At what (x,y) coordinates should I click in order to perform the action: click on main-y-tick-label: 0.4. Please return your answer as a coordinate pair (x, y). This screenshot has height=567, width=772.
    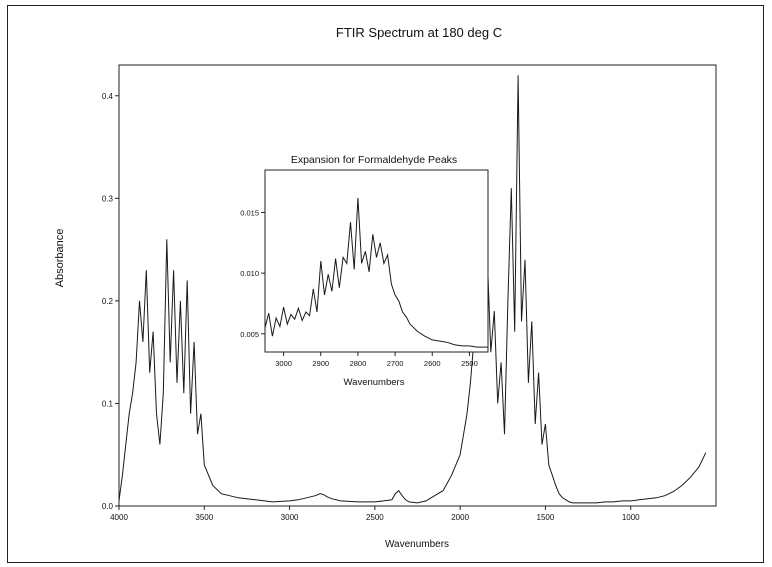
    Looking at the image, I should click on (108, 96).